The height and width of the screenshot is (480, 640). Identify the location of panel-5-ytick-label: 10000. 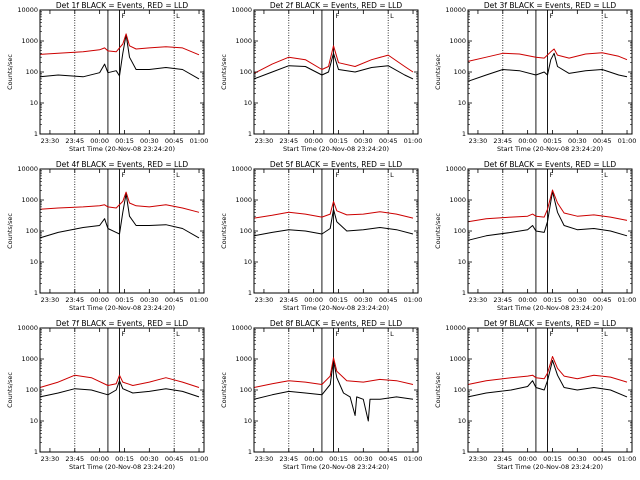
(241, 169).